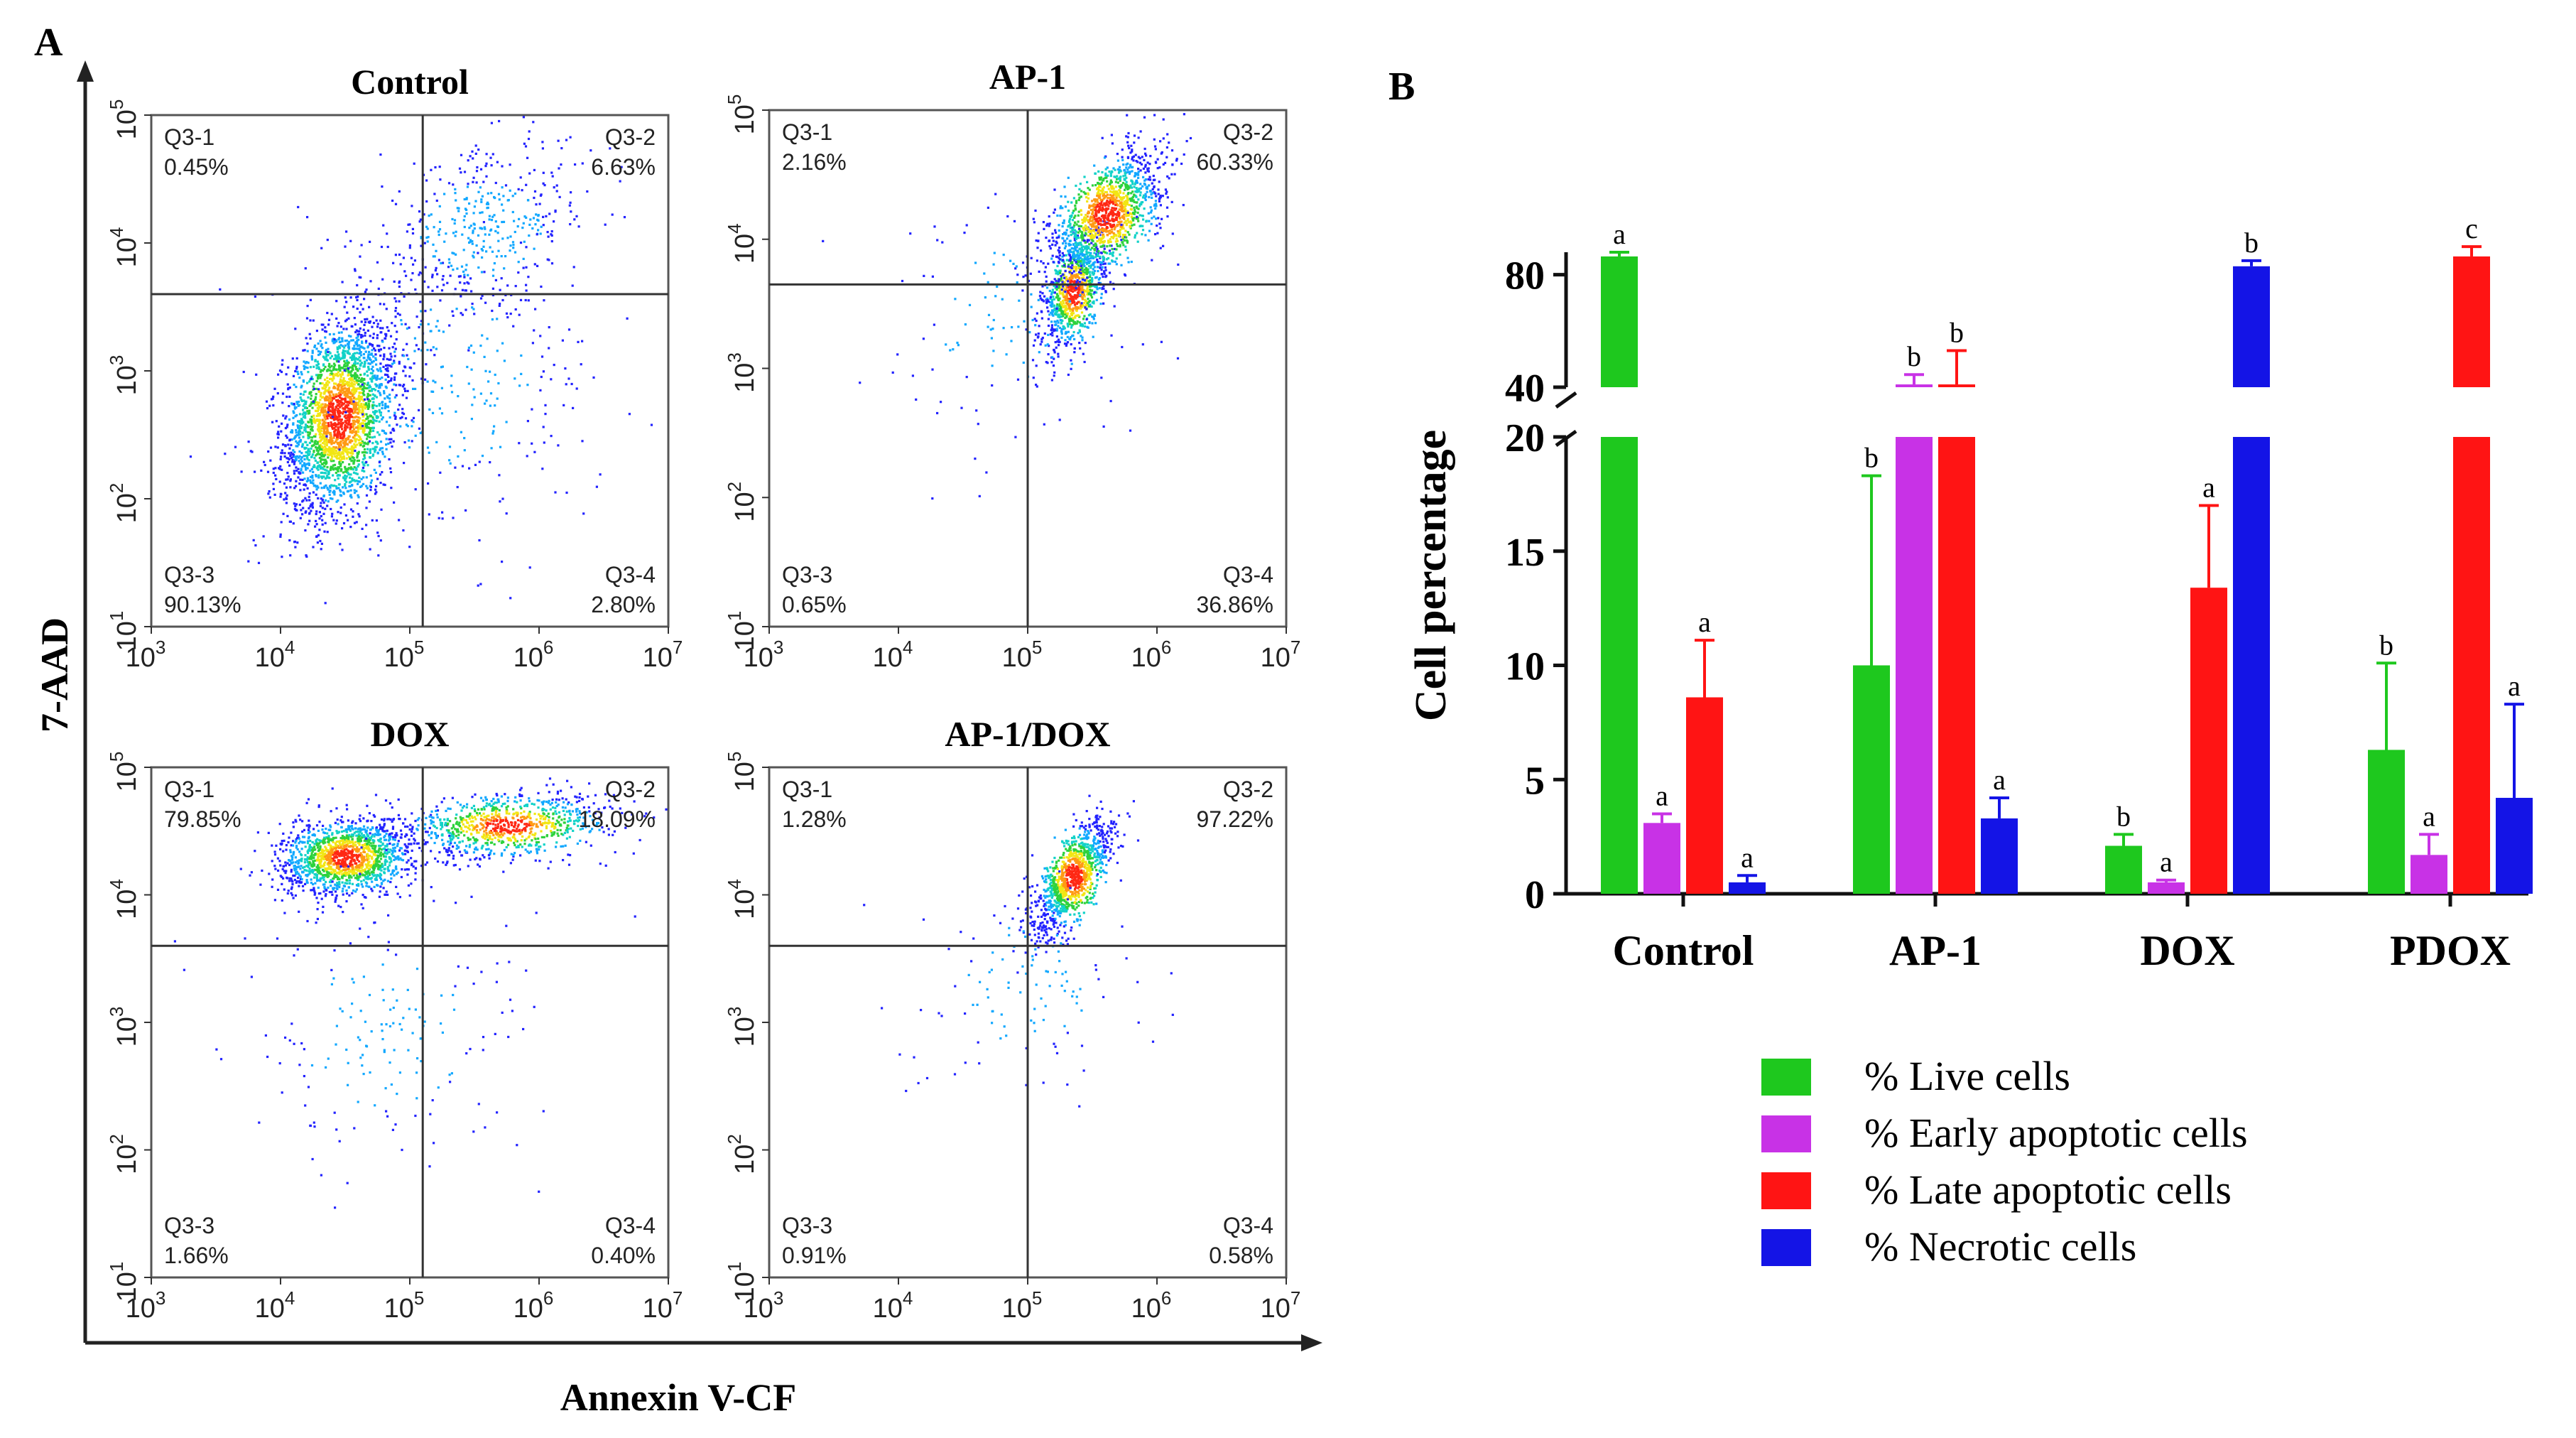  I want to click on flow-plot-title: Control, so click(410, 82).